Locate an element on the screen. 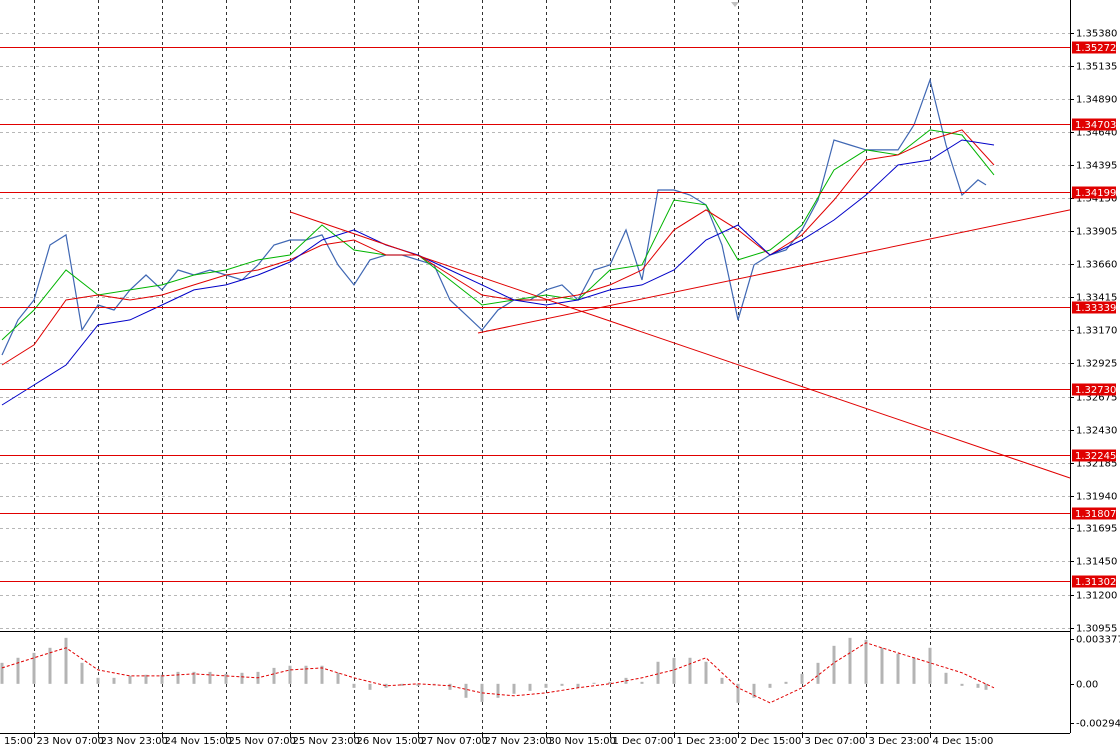 Image resolution: width=1120 pixels, height=755 pixels. x-tick-label: 25 Nov 07:00 is located at coordinates (262, 741).